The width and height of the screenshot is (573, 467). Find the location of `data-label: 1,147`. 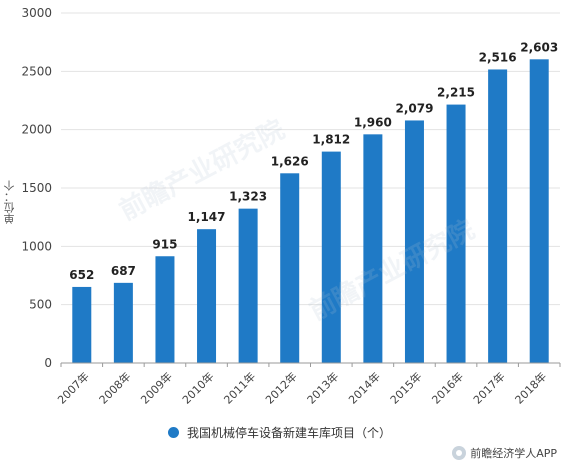

data-label: 1,147 is located at coordinates (207, 217).